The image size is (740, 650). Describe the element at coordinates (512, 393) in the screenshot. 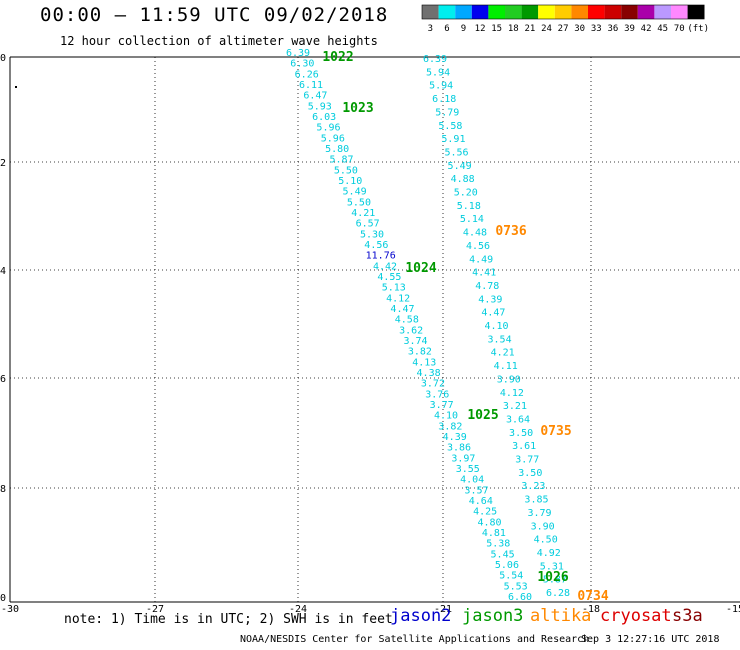

I see `wave-height-value: 4.12` at that location.